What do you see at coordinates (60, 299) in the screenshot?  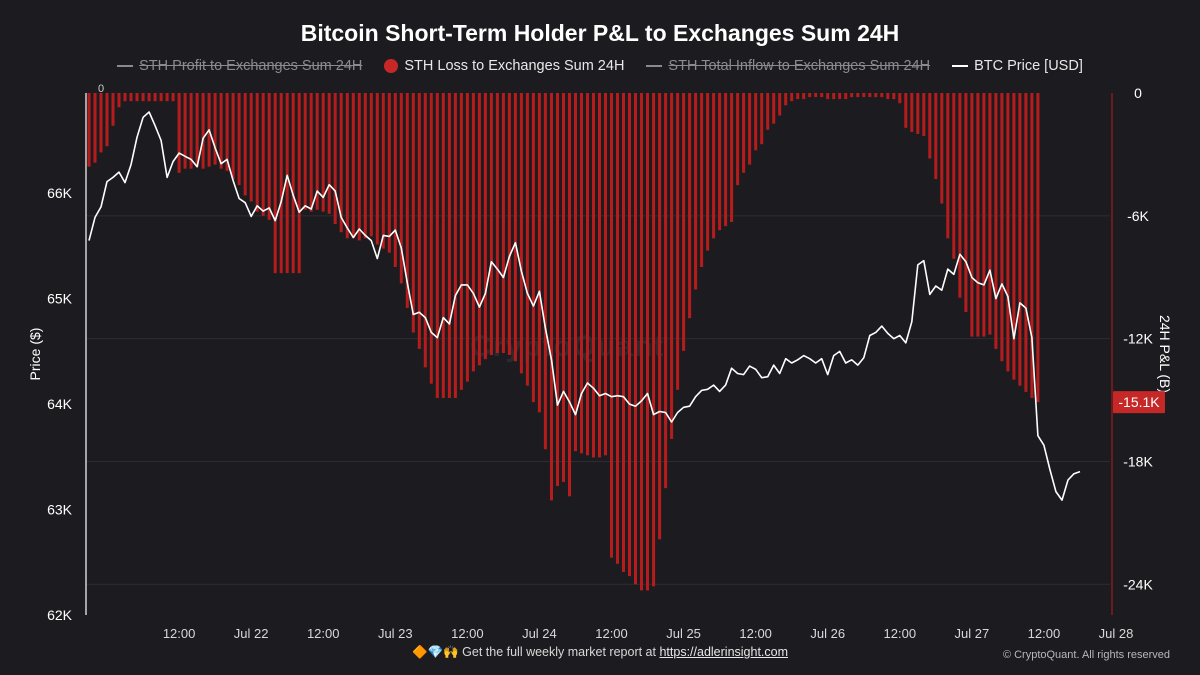 I see `y-left-tick-label: 65K` at bounding box center [60, 299].